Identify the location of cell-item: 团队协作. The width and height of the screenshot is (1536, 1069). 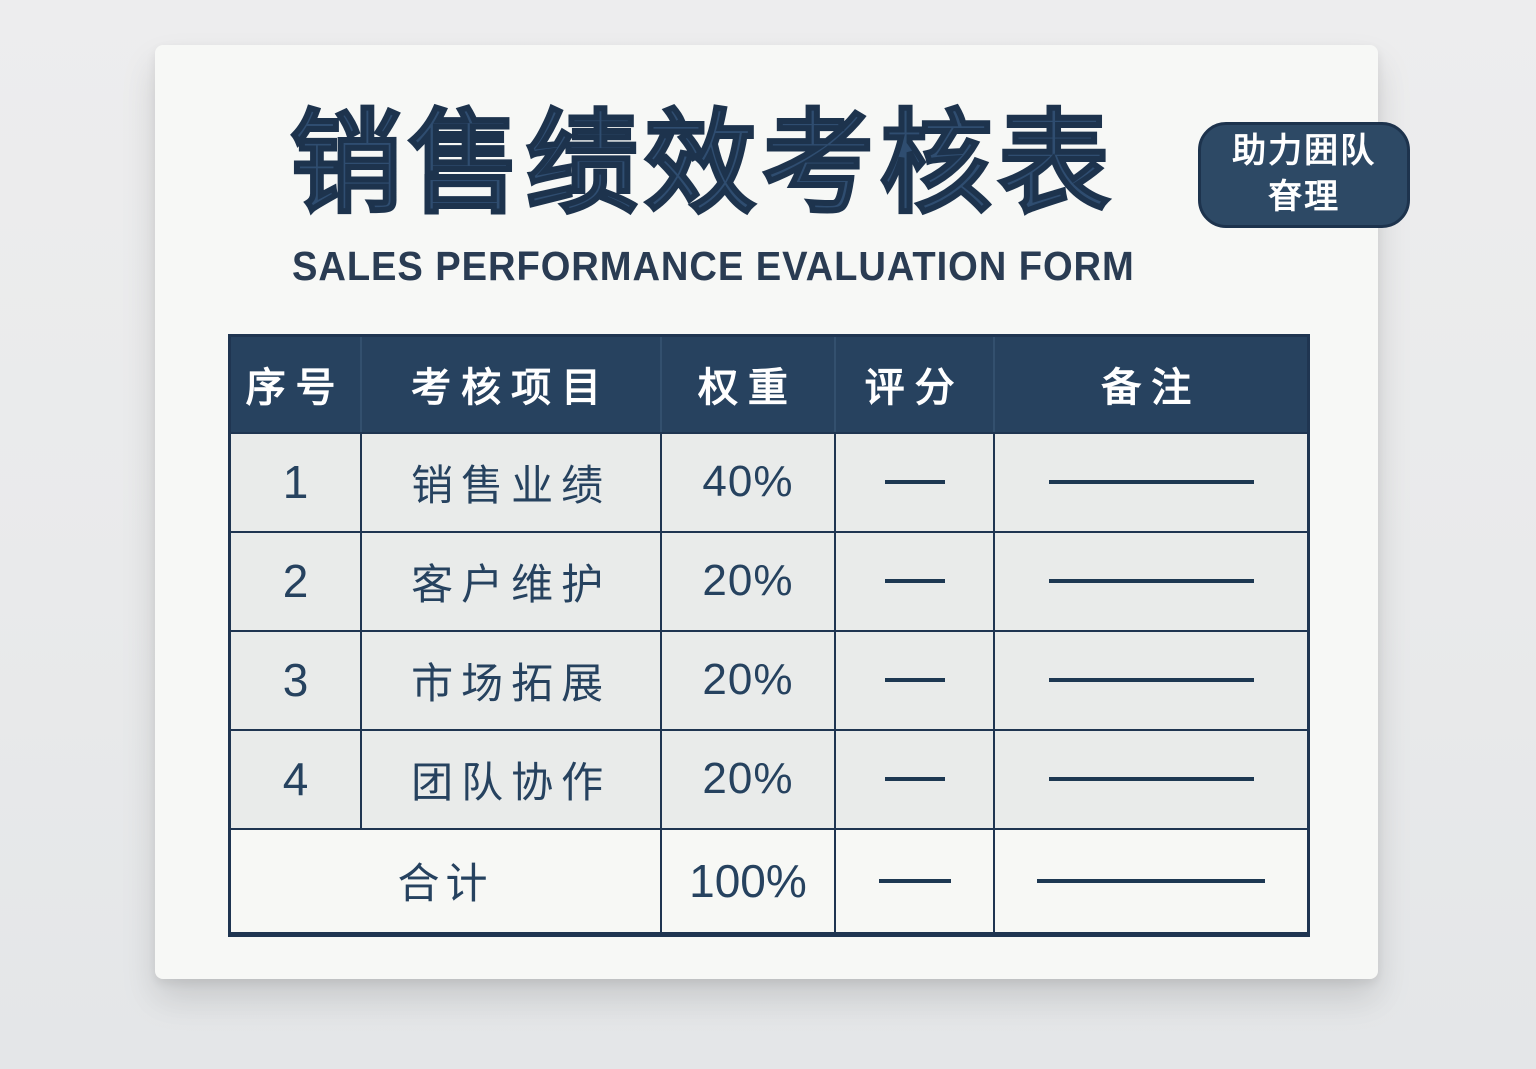
(511, 779).